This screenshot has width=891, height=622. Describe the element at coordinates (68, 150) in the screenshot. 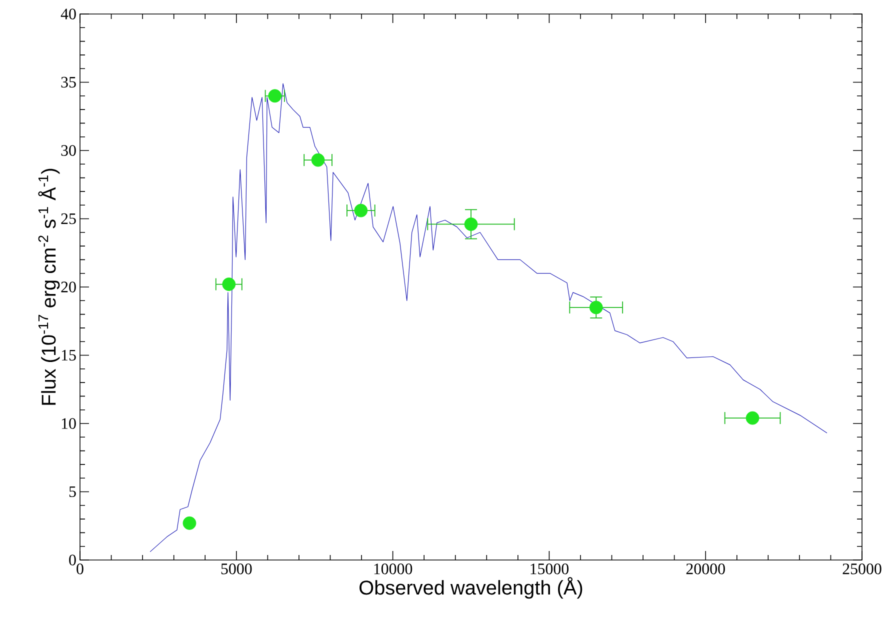

I see `y-tick-label: 30` at that location.